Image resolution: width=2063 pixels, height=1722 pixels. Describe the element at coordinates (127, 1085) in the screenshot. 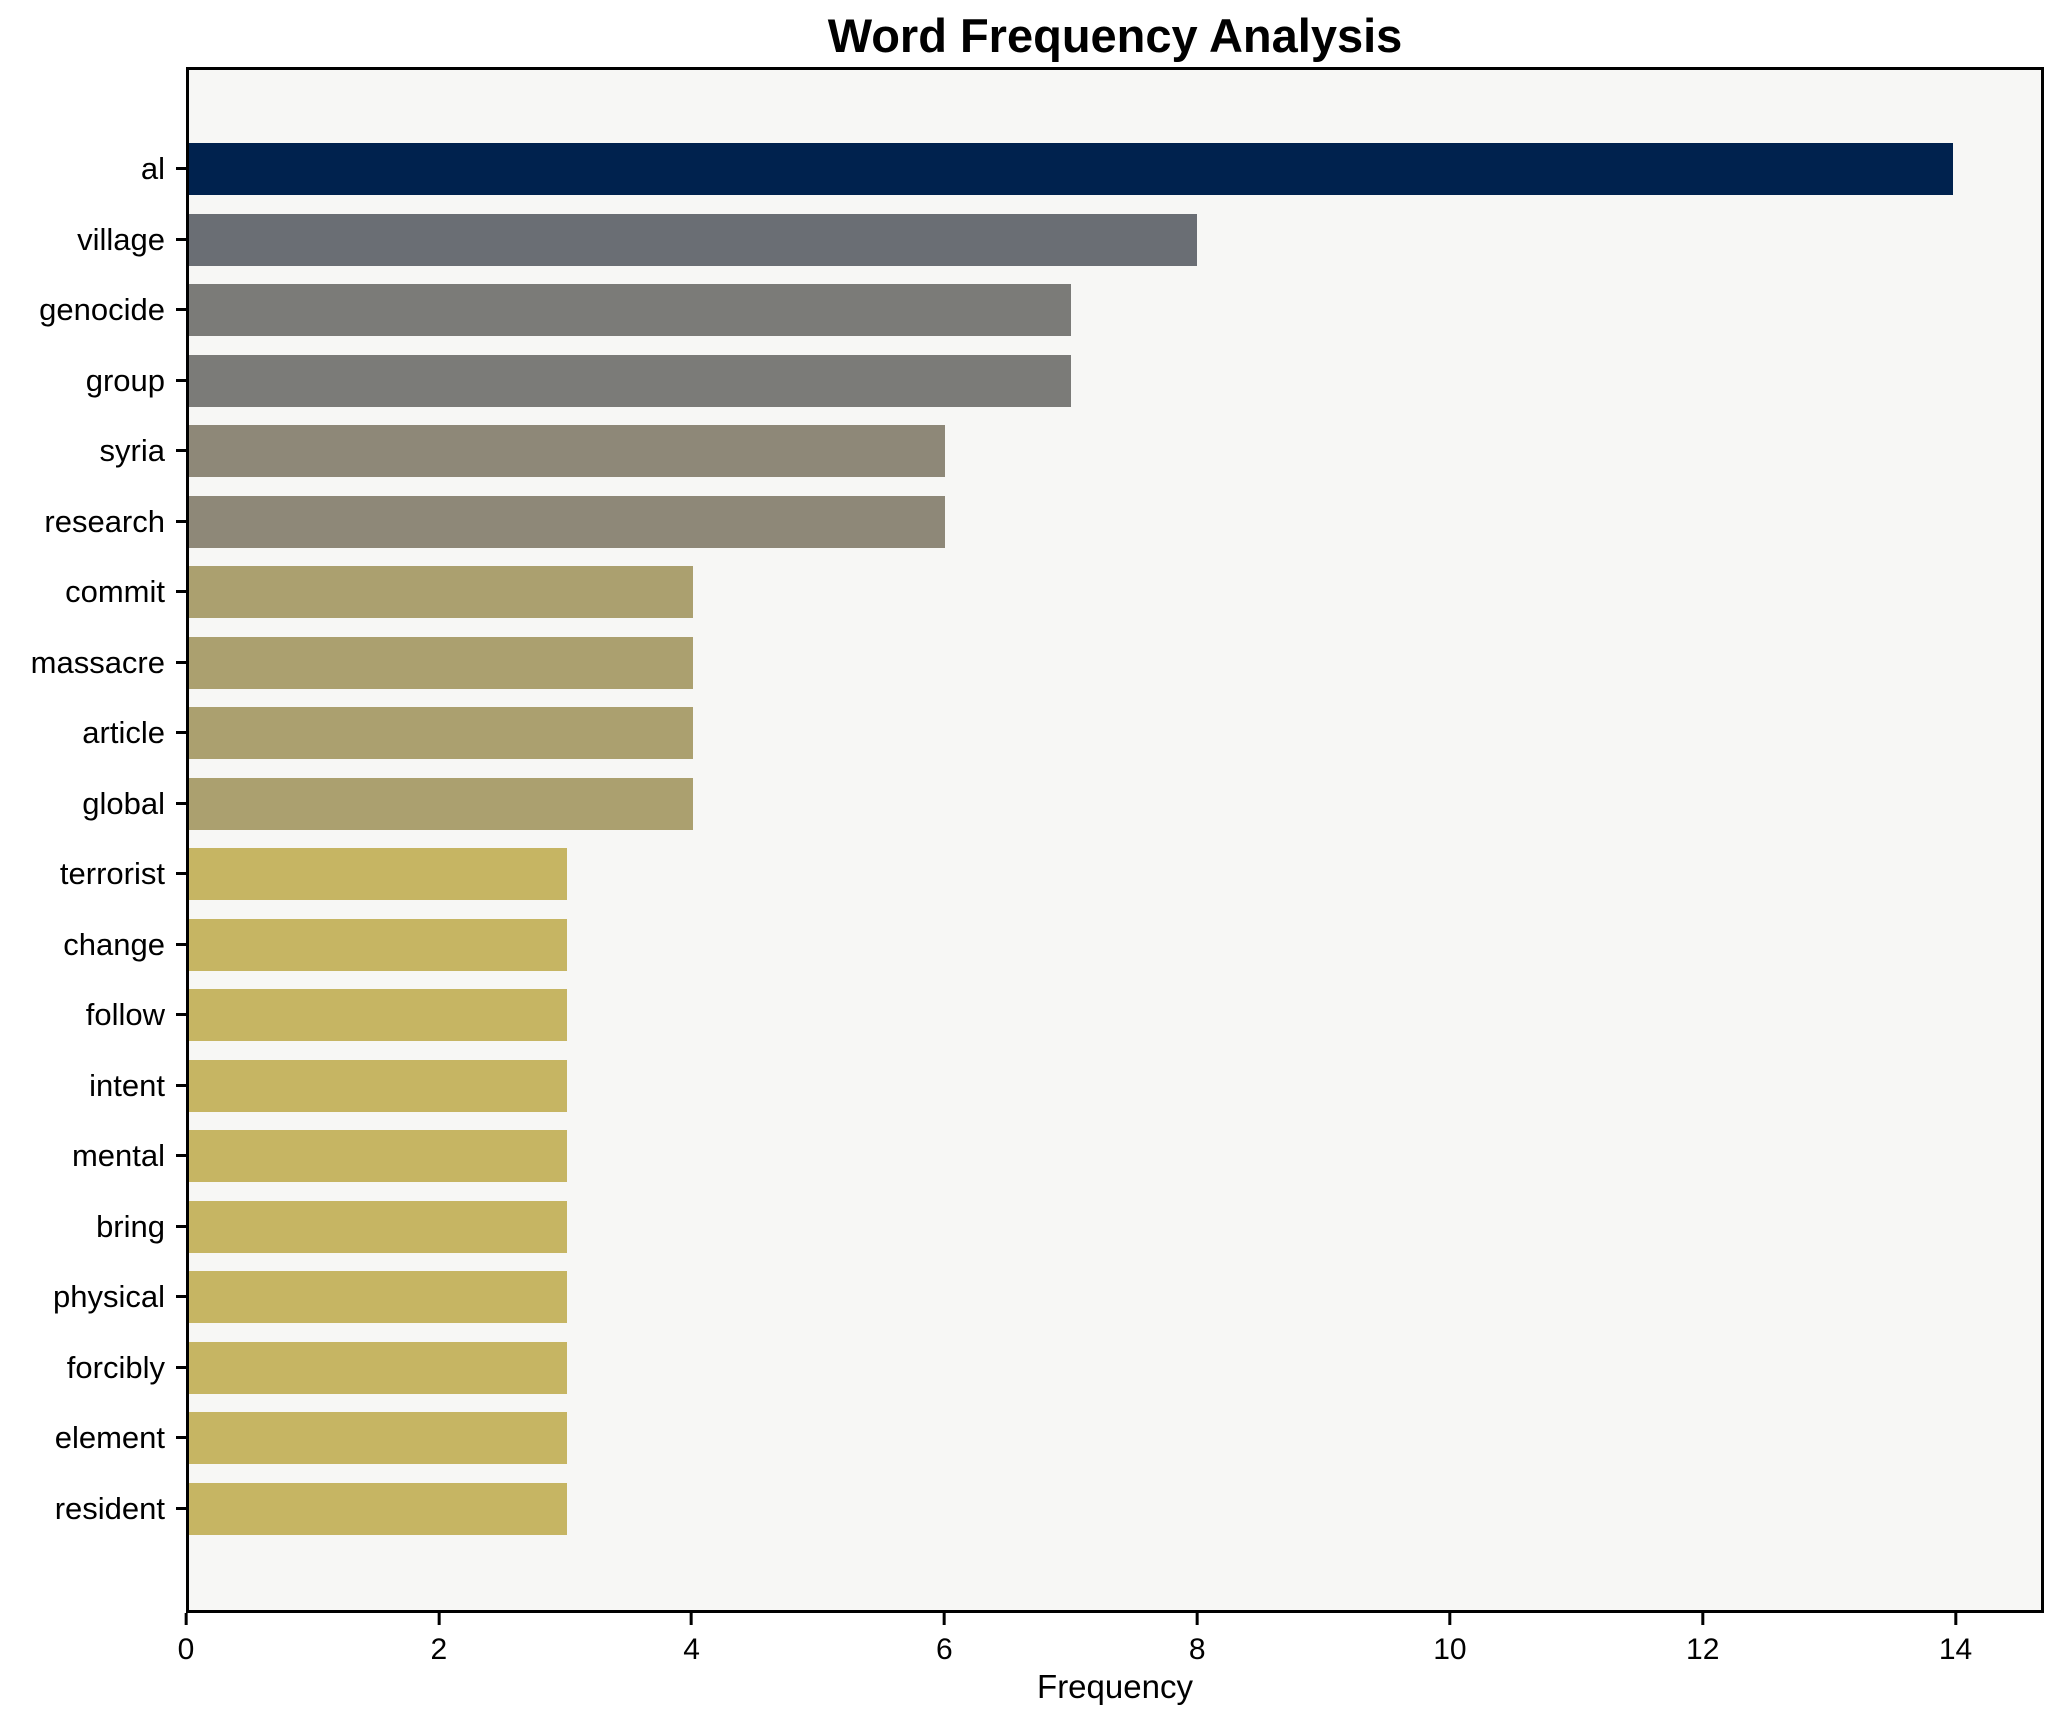

I see `y-tick-label: intent` at that location.